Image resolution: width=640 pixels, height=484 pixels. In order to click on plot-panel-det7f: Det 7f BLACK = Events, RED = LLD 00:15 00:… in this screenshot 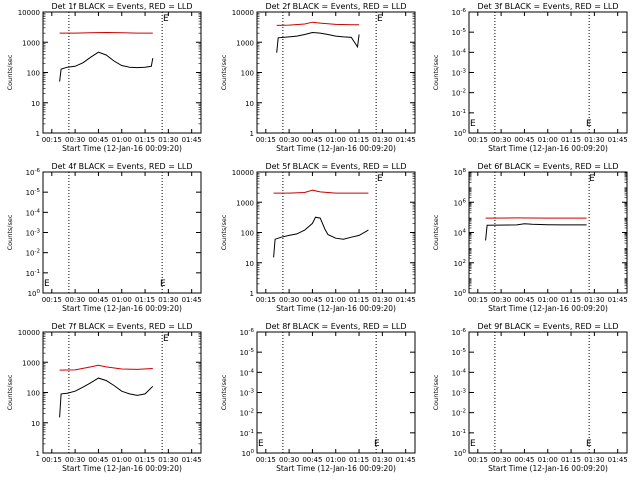, I will do `click(104, 397)`.